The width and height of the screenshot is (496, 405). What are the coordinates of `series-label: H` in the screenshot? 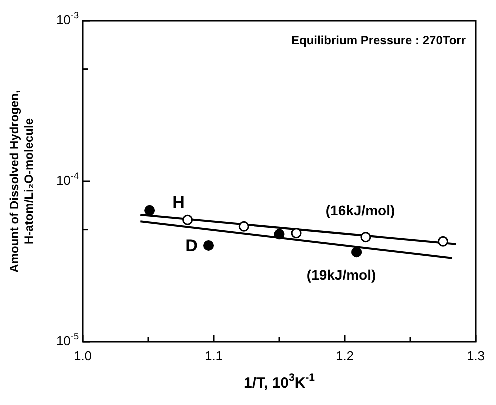 It's located at (178, 202).